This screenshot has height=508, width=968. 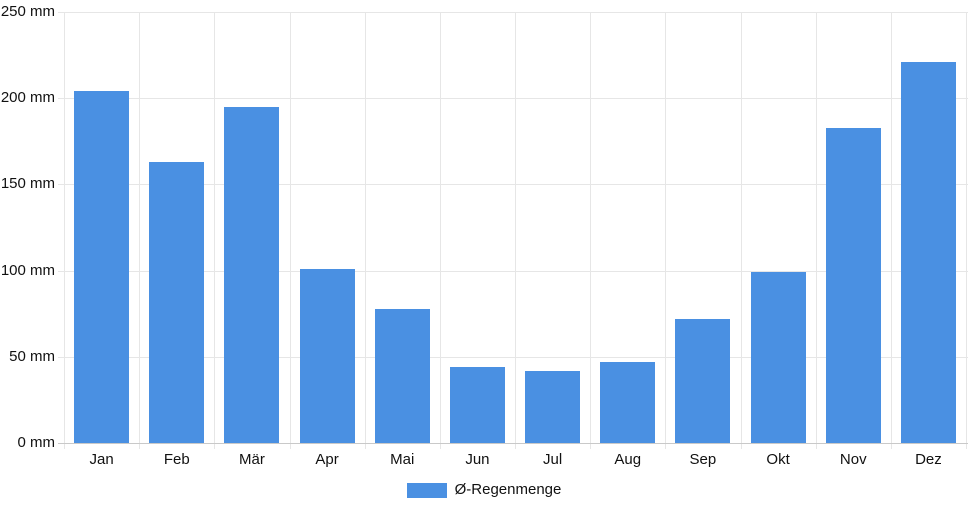 I want to click on legend: Ø-Regenmenge, so click(x=484, y=490).